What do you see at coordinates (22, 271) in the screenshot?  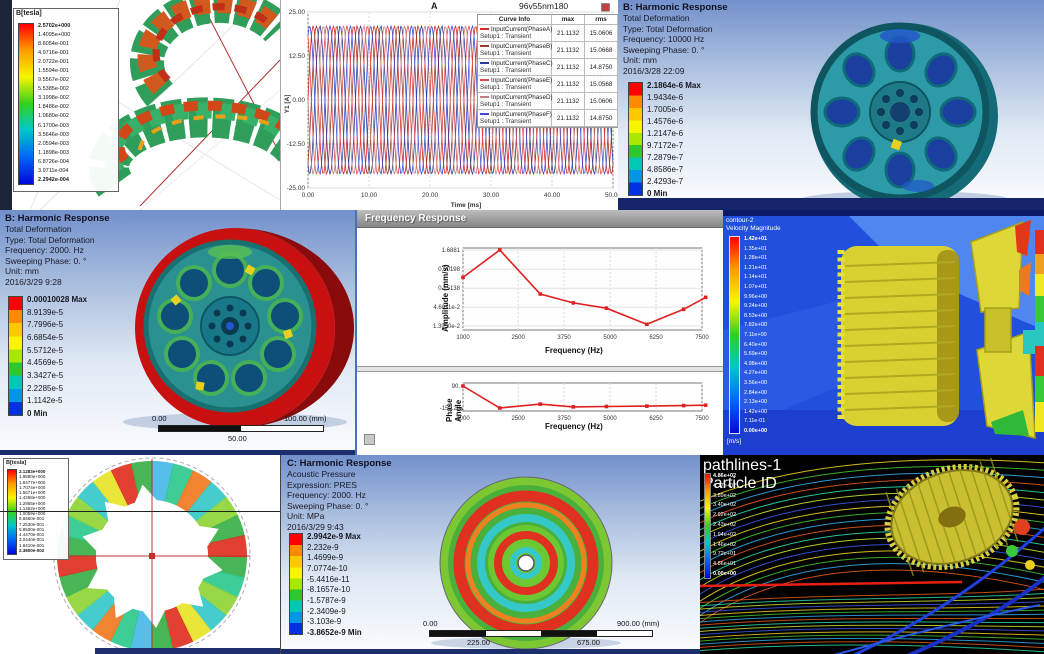 I see `result-info-line: Unit: mm` at bounding box center [22, 271].